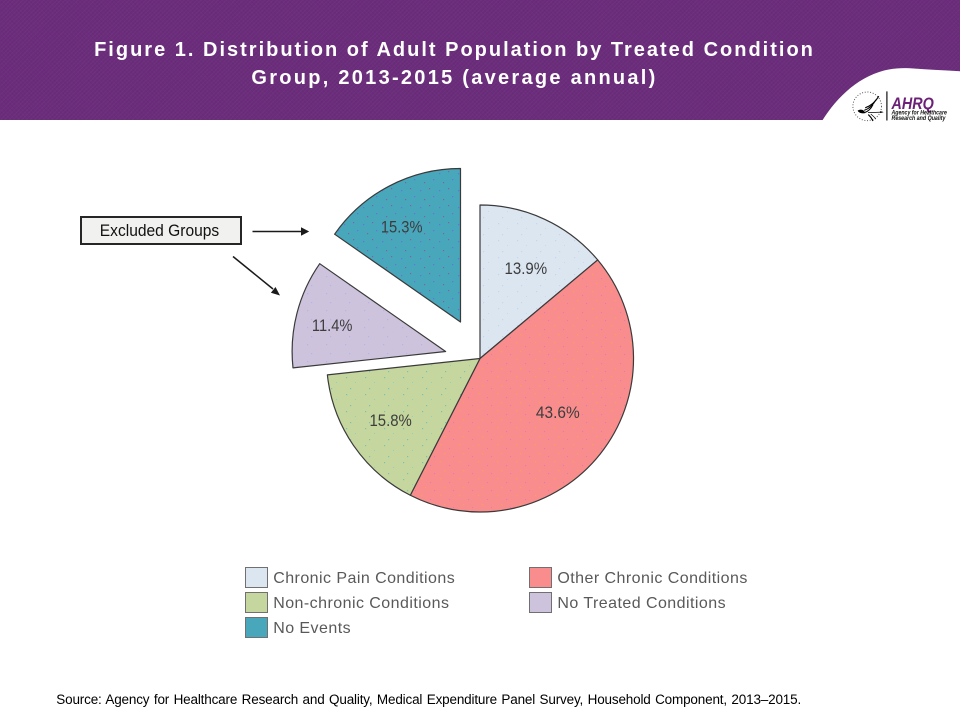 The width and height of the screenshot is (960, 720). I want to click on svg-text: 13.9%, so click(526, 268).